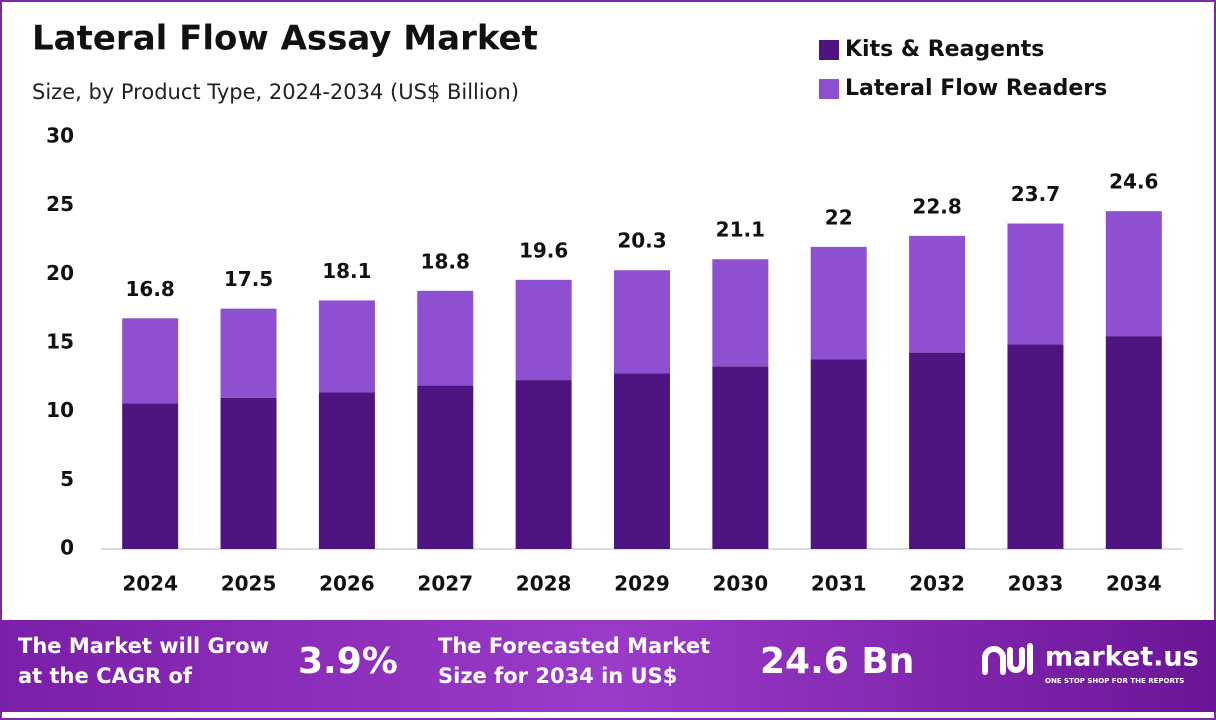 The height and width of the screenshot is (720, 1216). What do you see at coordinates (67, 548) in the screenshot?
I see `y-tick-label: 0` at bounding box center [67, 548].